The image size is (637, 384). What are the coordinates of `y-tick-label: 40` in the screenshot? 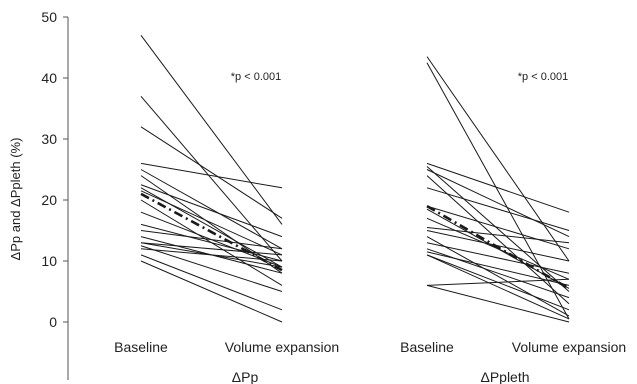 It's located at (49, 78).